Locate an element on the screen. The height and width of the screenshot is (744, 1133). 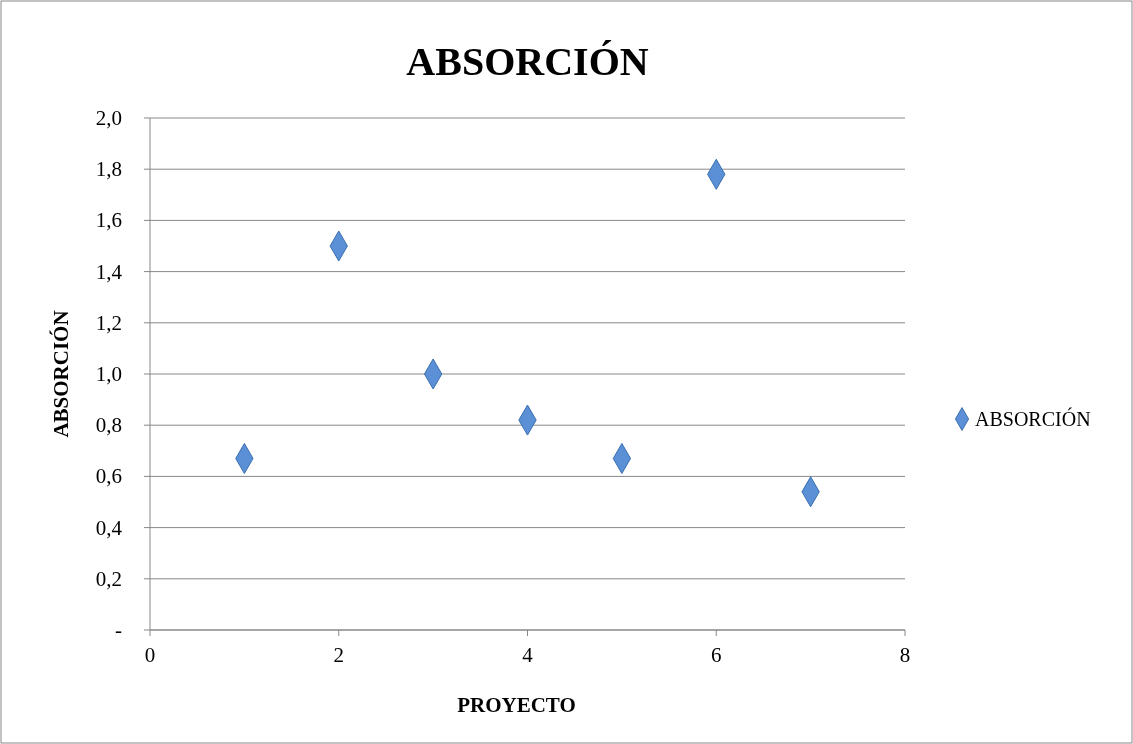
y-tick-label: 0,4 is located at coordinates (109, 527).